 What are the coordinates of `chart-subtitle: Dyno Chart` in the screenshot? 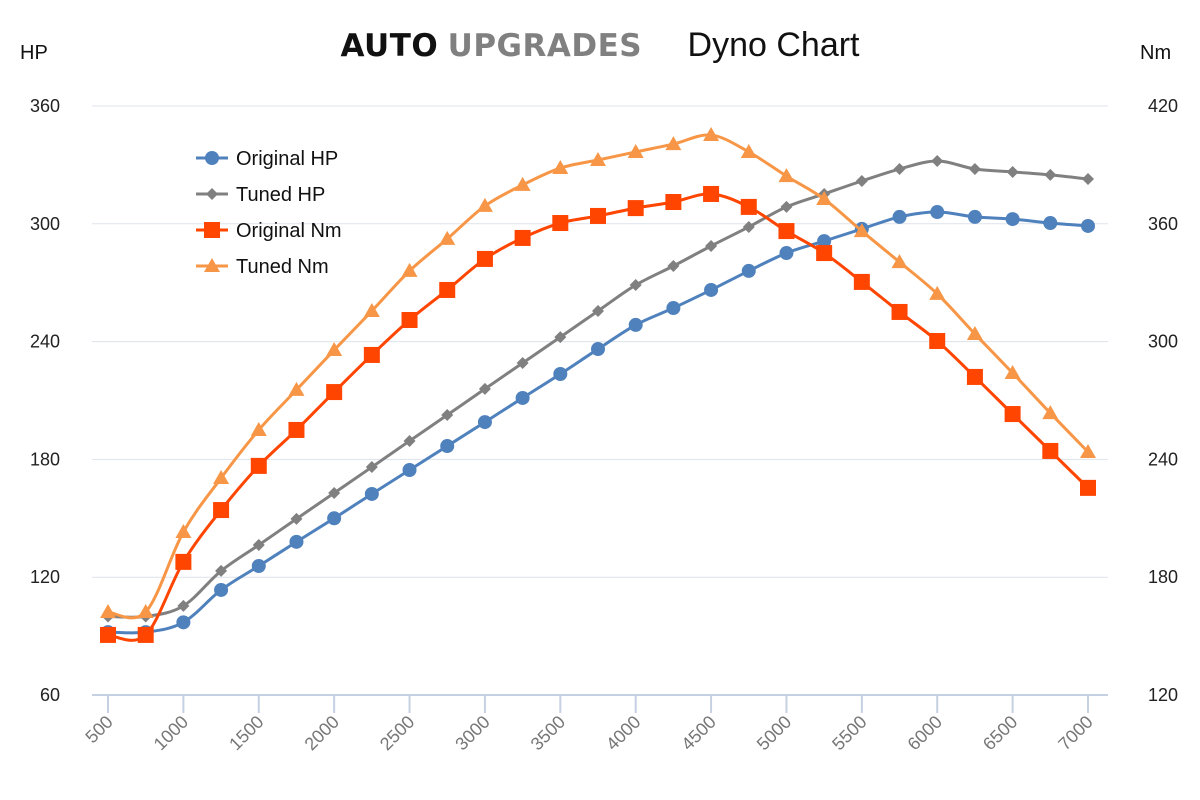 It's located at (773, 45).